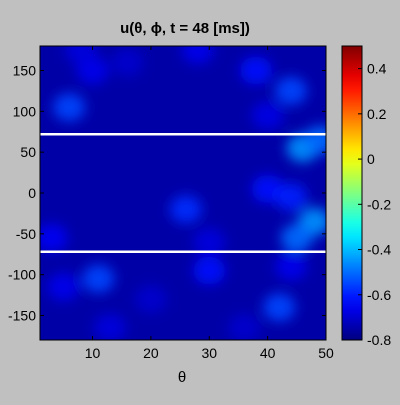 The height and width of the screenshot is (405, 400). Describe the element at coordinates (26, 234) in the screenshot. I see `y-tick-label: -50` at that location.